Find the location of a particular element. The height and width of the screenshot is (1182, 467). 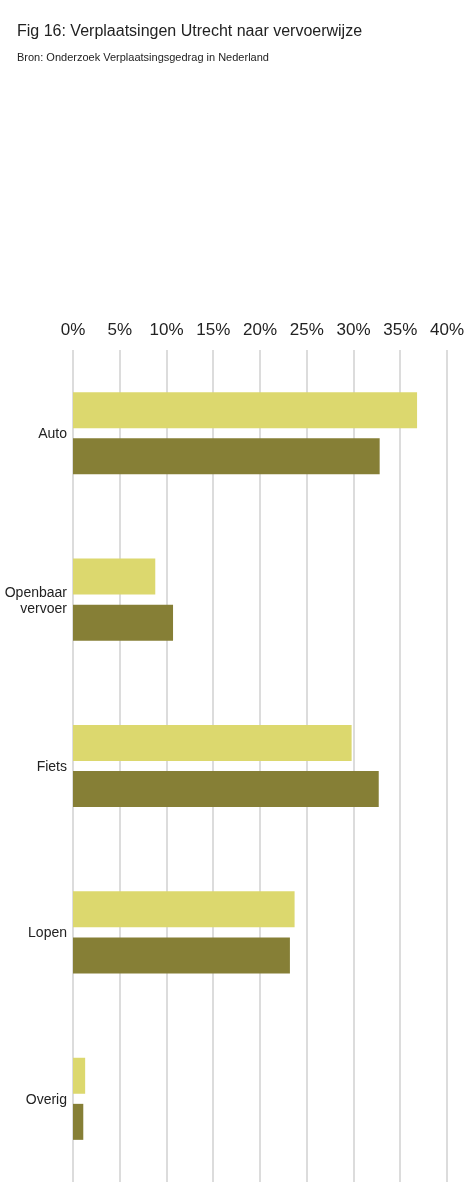

x-tick-label: 5% is located at coordinates (120, 329).